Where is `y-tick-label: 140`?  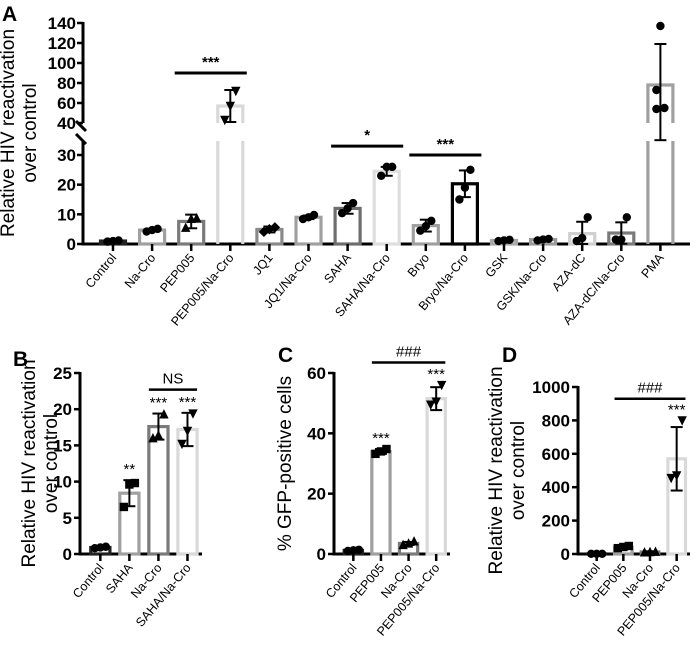
y-tick-label: 140 is located at coordinates (62, 23).